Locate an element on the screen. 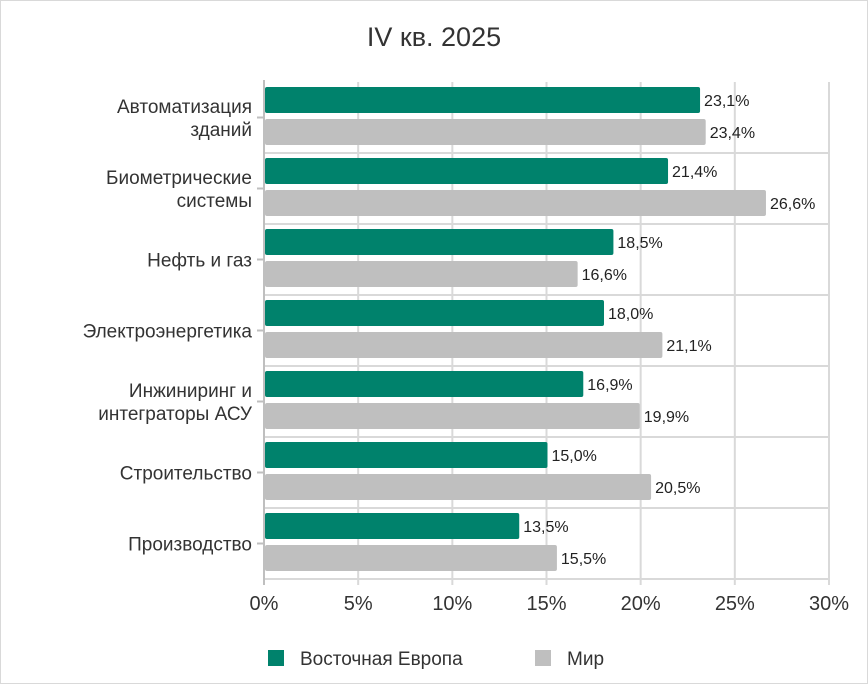 This screenshot has width=868, height=684. category-label: системы is located at coordinates (214, 201).